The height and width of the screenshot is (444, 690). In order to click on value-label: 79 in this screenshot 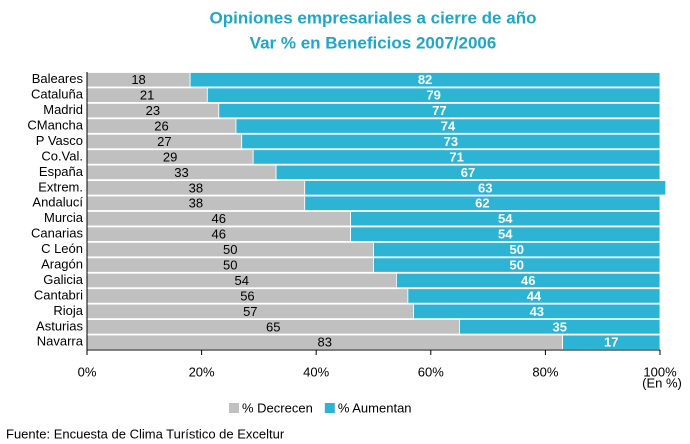, I will do `click(433, 95)`.